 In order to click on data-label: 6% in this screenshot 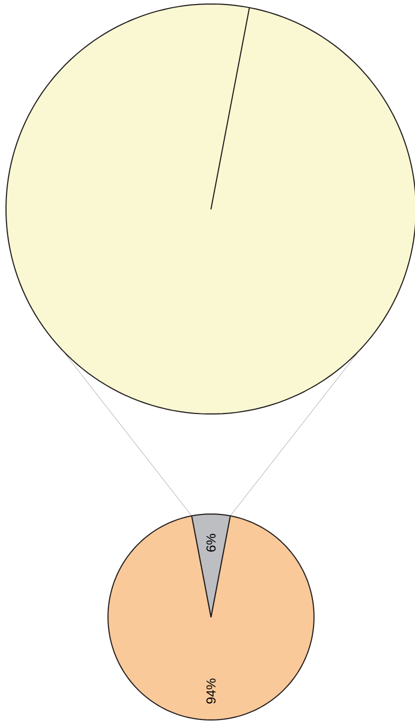, I will do `click(211, 543)`.